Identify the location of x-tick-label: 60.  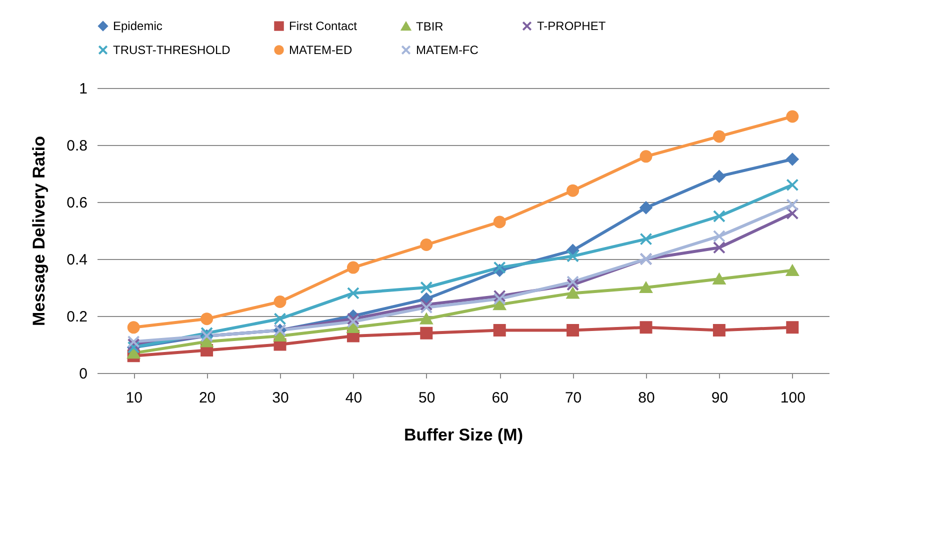
(500, 398).